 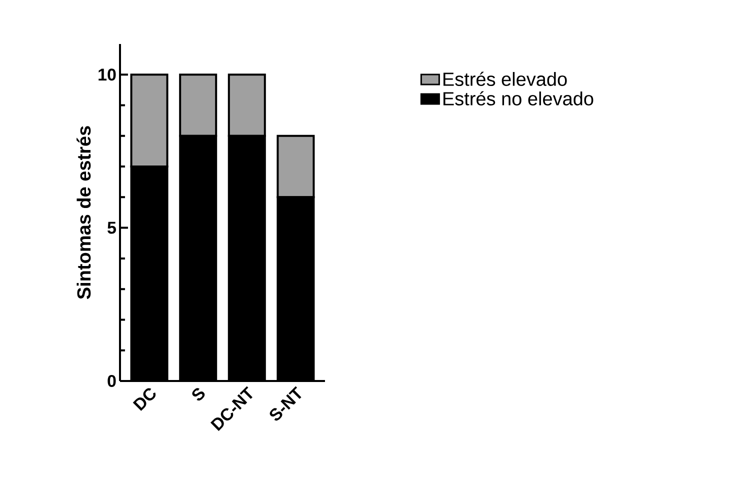 What do you see at coordinates (112, 381) in the screenshot?
I see `y-tick-label: 0` at bounding box center [112, 381].